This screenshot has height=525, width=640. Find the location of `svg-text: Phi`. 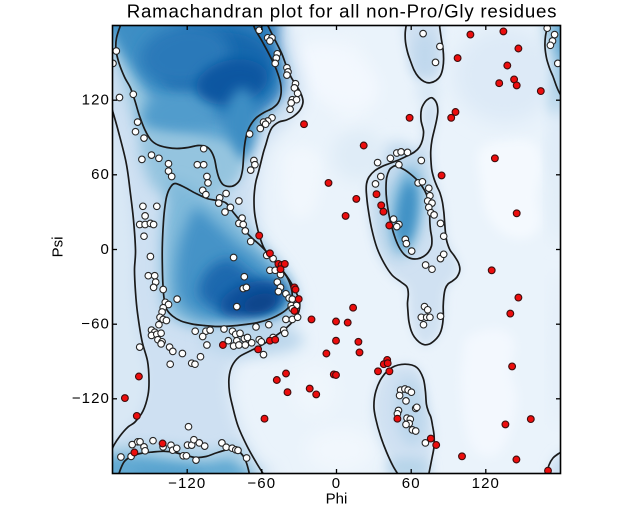

svg-text: Phi is located at coordinates (337, 499).